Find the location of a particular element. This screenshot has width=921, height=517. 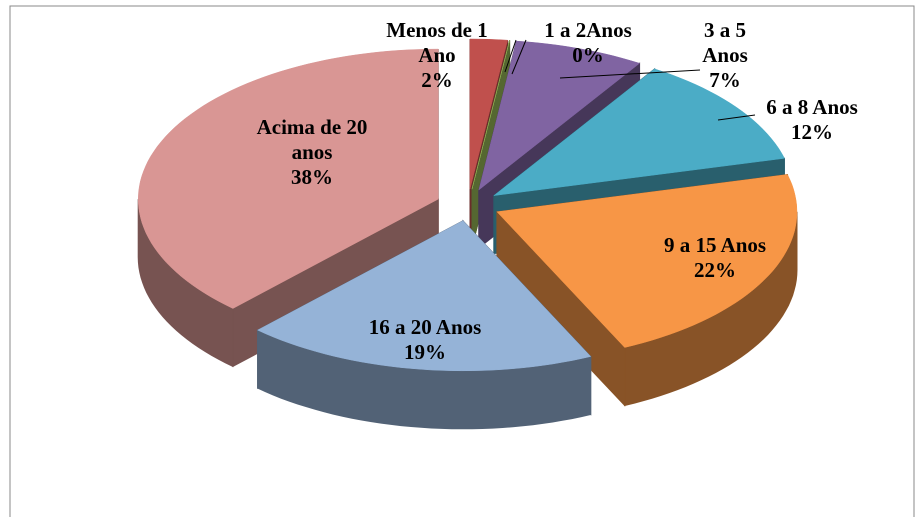

value-label: 38% is located at coordinates (312, 177).